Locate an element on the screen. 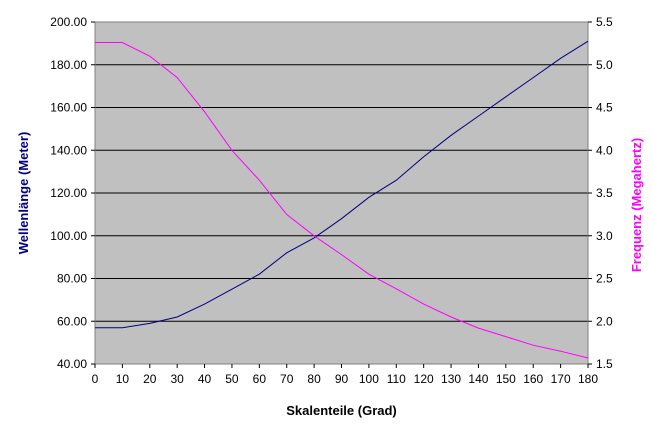 This screenshot has height=432, width=652. left-tick-label: 80.00 is located at coordinates (72, 279).